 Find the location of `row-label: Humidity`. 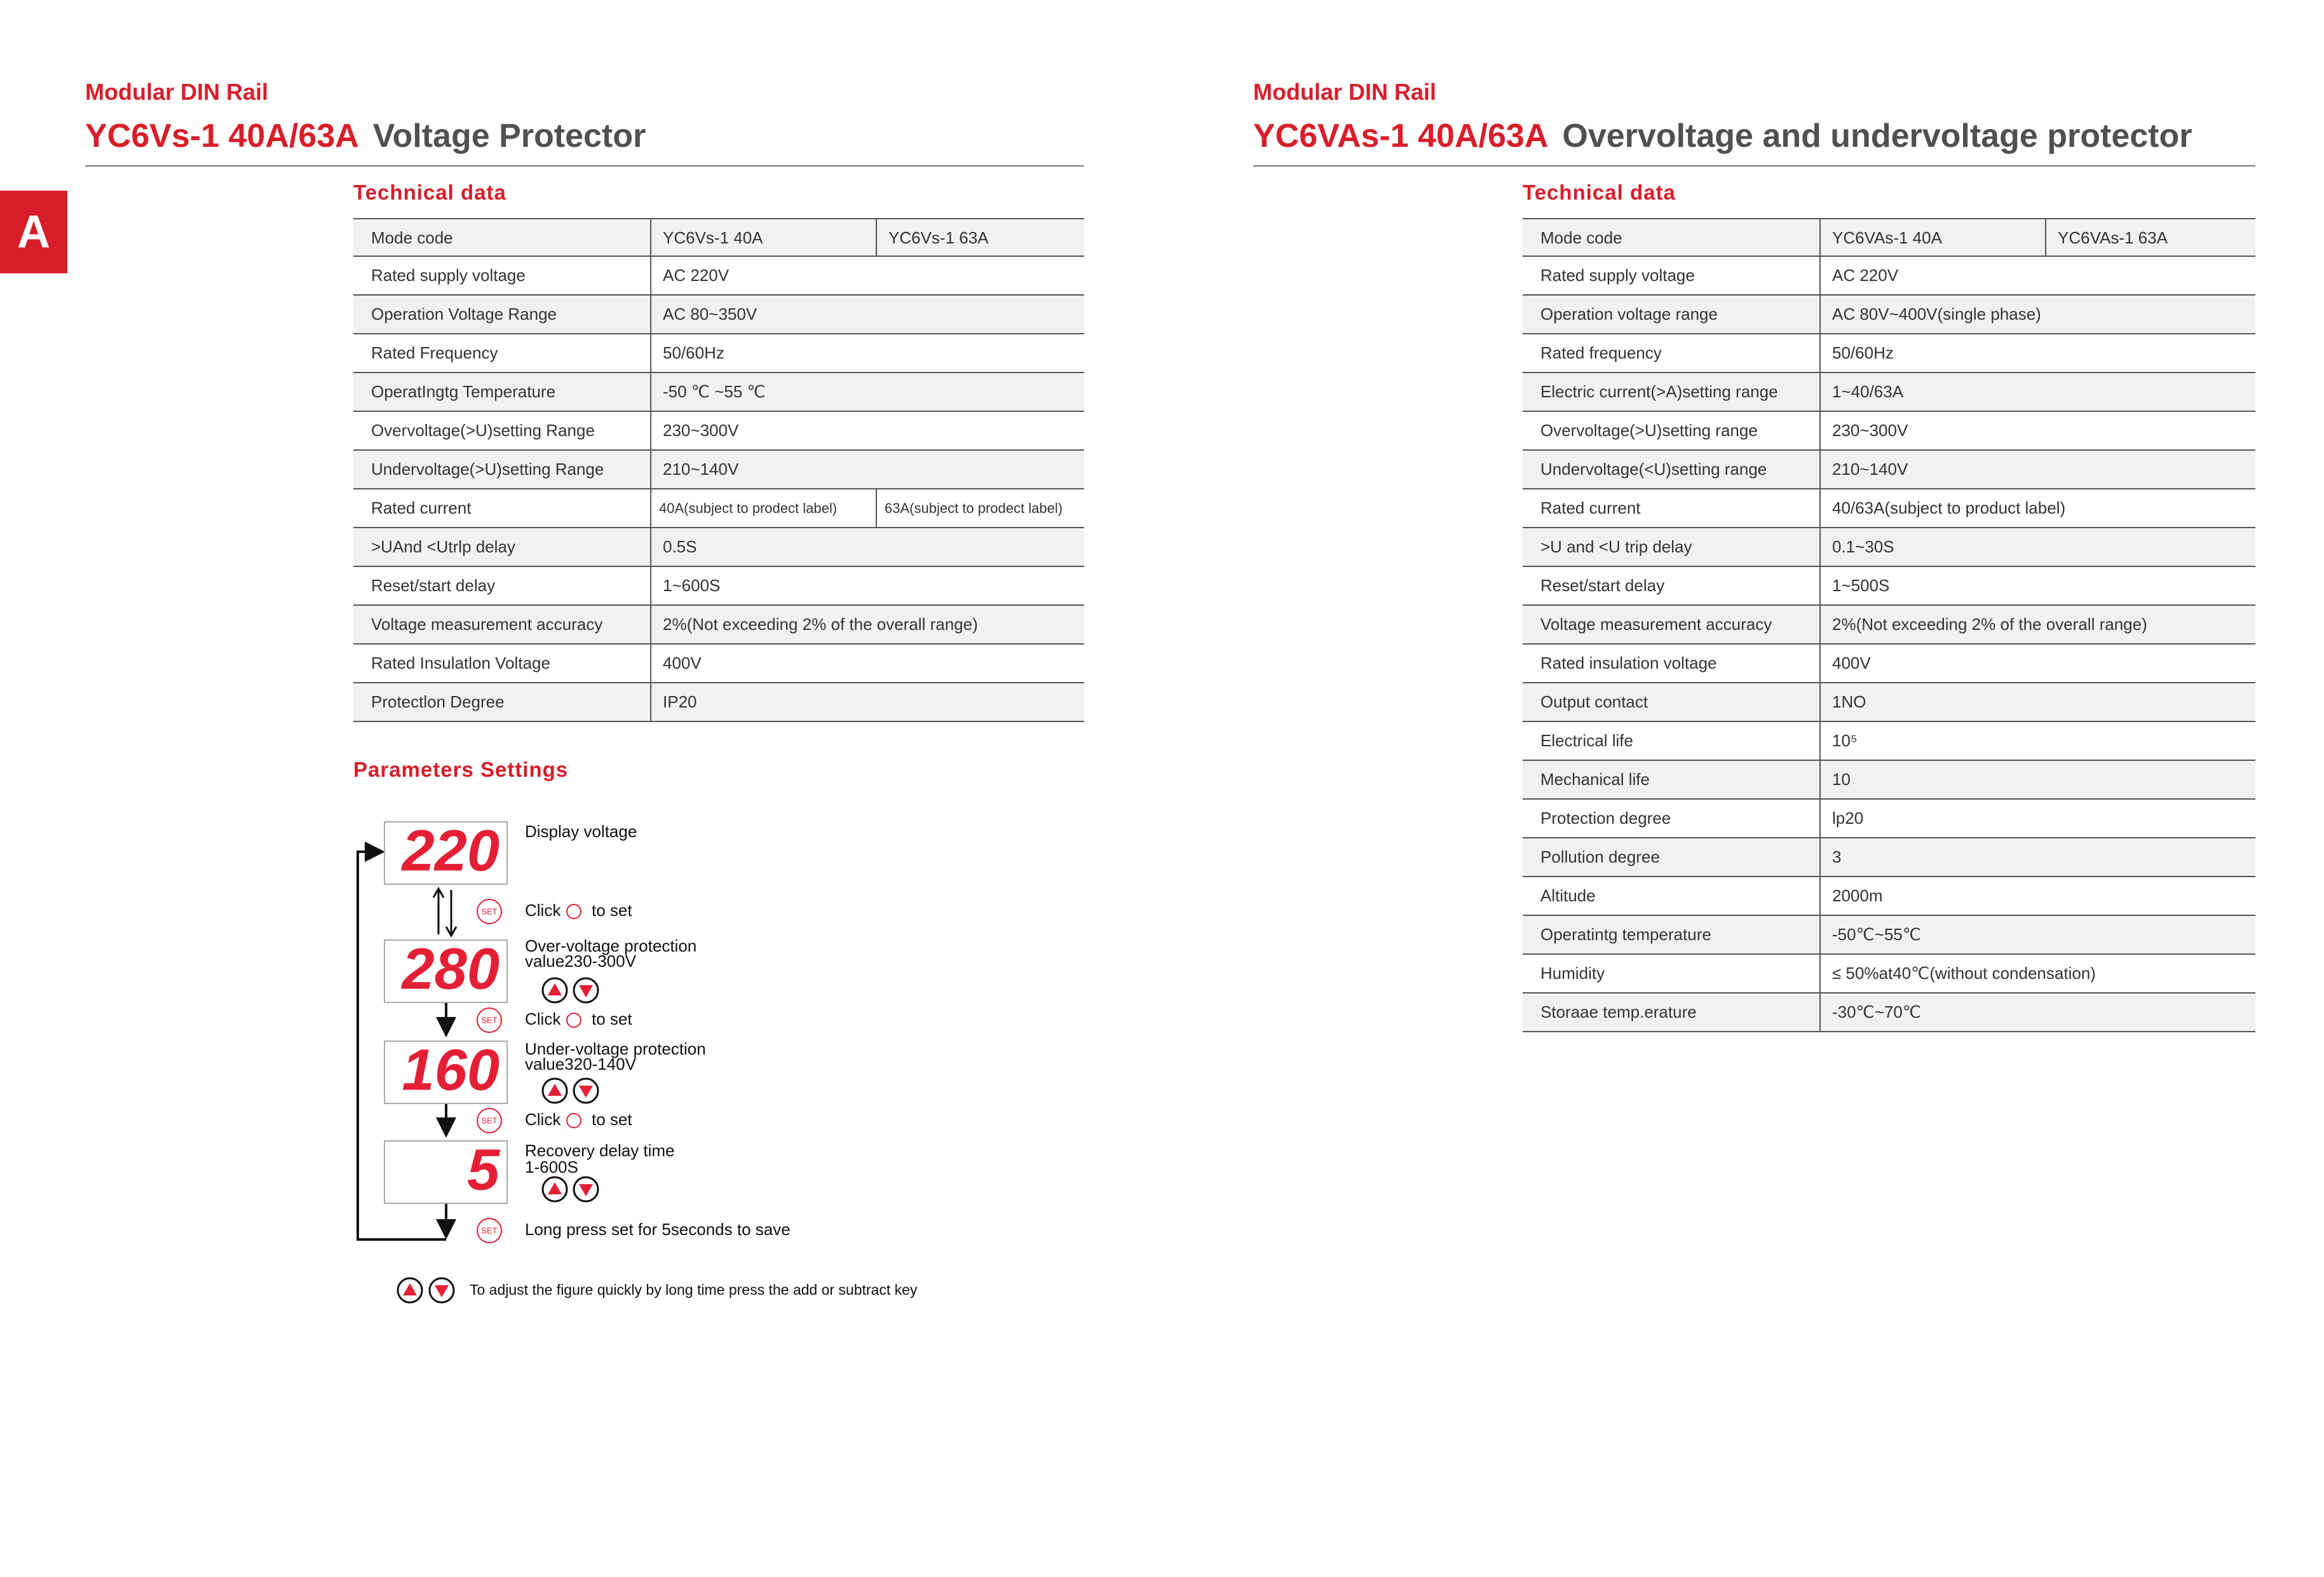

row-label: Humidity is located at coordinates (1572, 973).